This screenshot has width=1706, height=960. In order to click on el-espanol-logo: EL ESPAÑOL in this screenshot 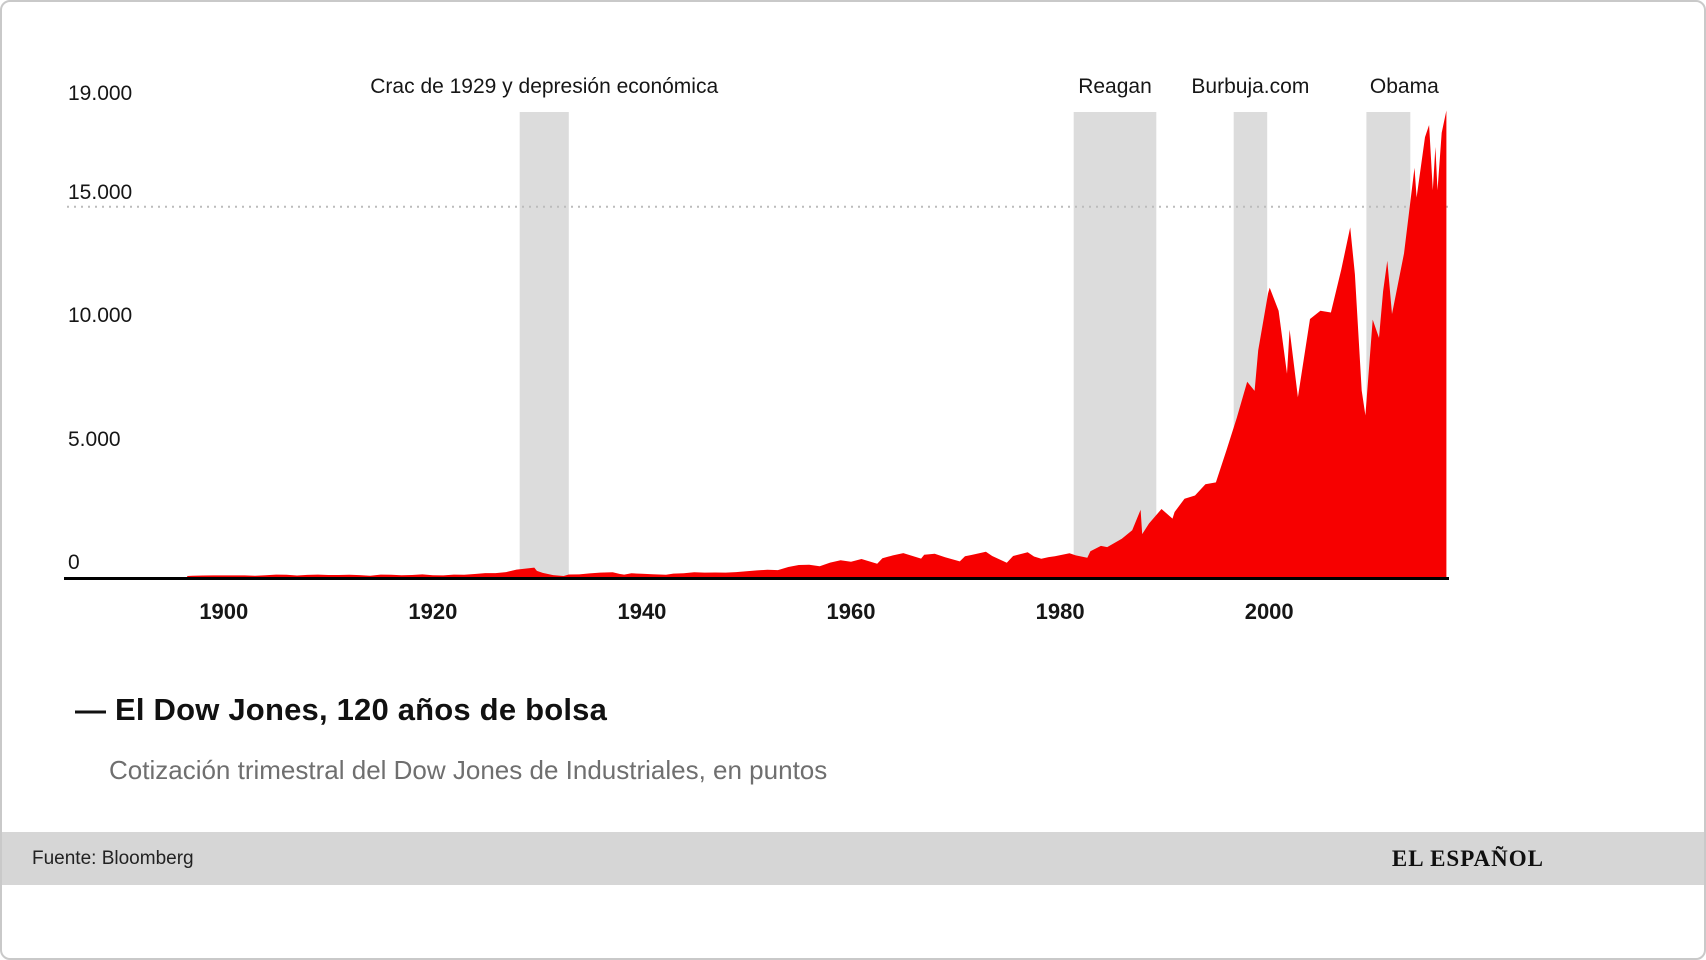, I will do `click(1467, 858)`.